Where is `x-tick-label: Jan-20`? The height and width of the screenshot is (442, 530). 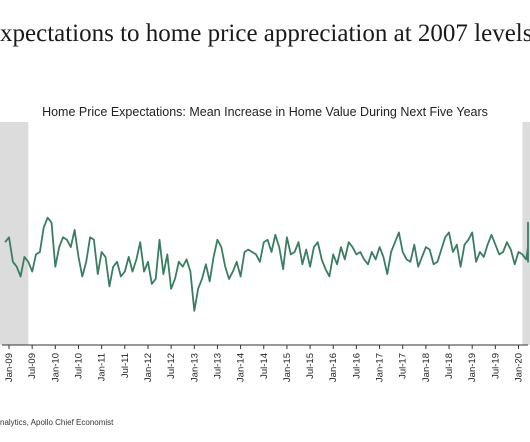
x-tick-label: Jan-20 is located at coordinates (519, 367).